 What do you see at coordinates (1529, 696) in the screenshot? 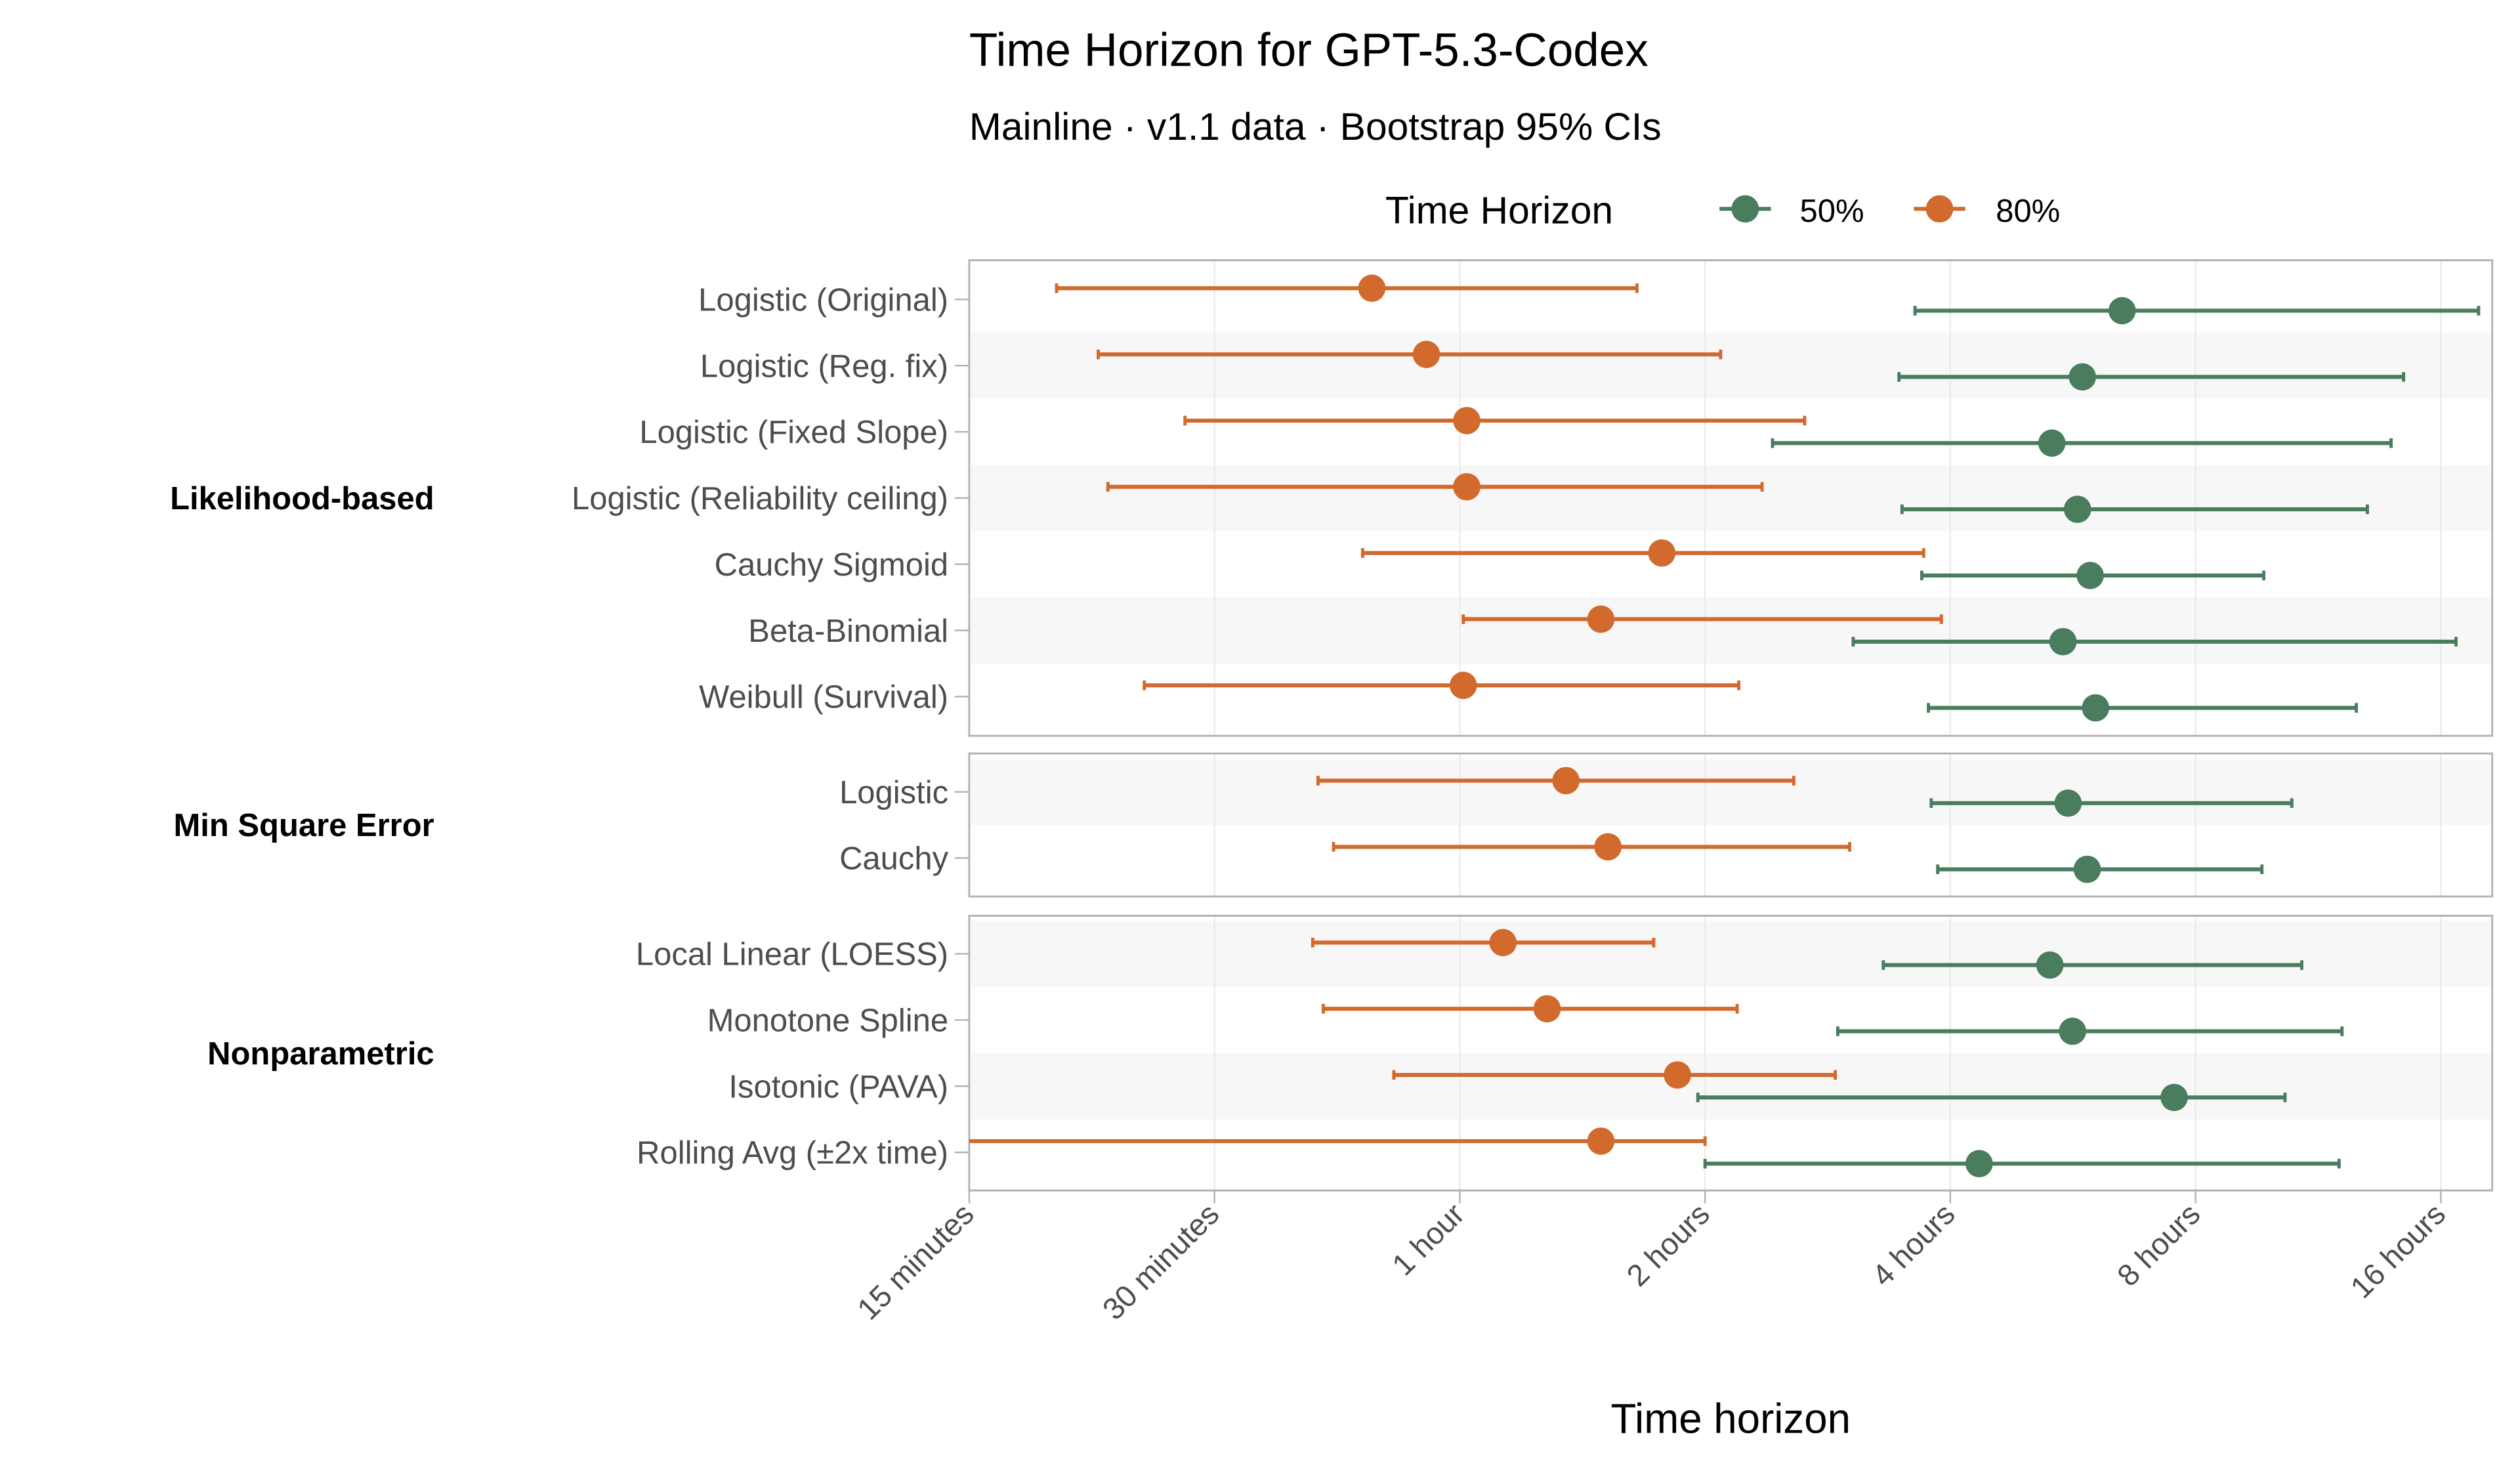
I see `data-row: Weibull (Survival)` at bounding box center [1529, 696].